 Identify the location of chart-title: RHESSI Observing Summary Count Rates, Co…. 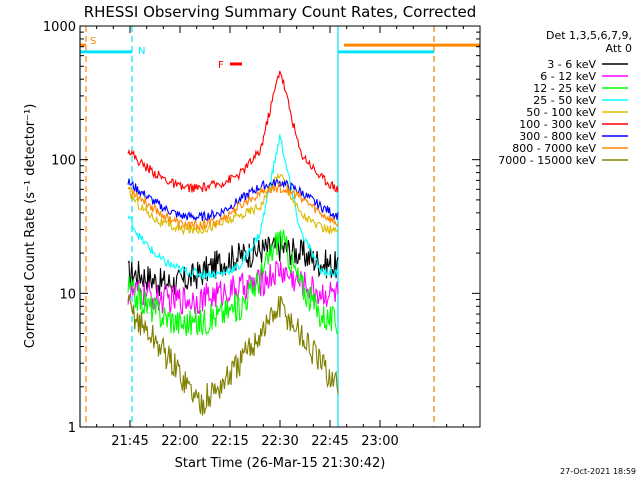
(280, 12).